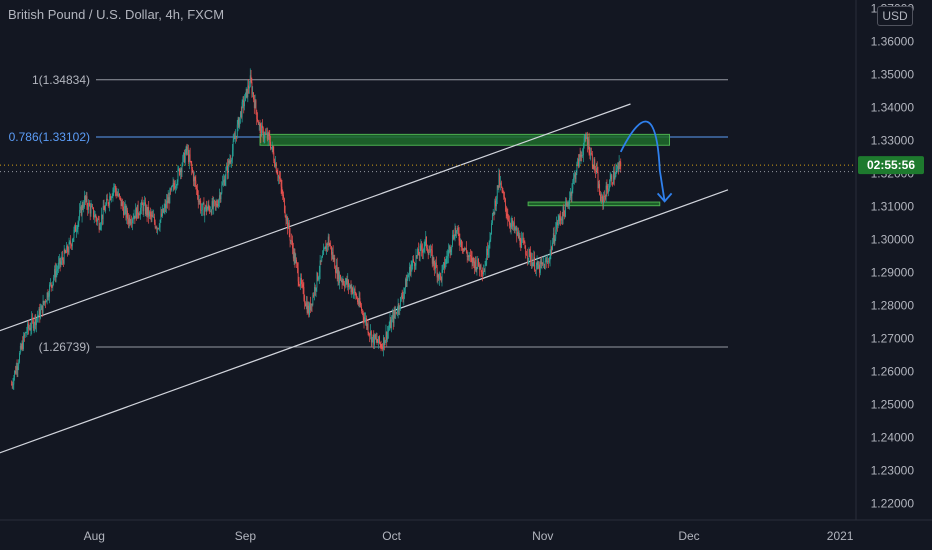  I want to click on date-tick-label: Aug, so click(94, 536).